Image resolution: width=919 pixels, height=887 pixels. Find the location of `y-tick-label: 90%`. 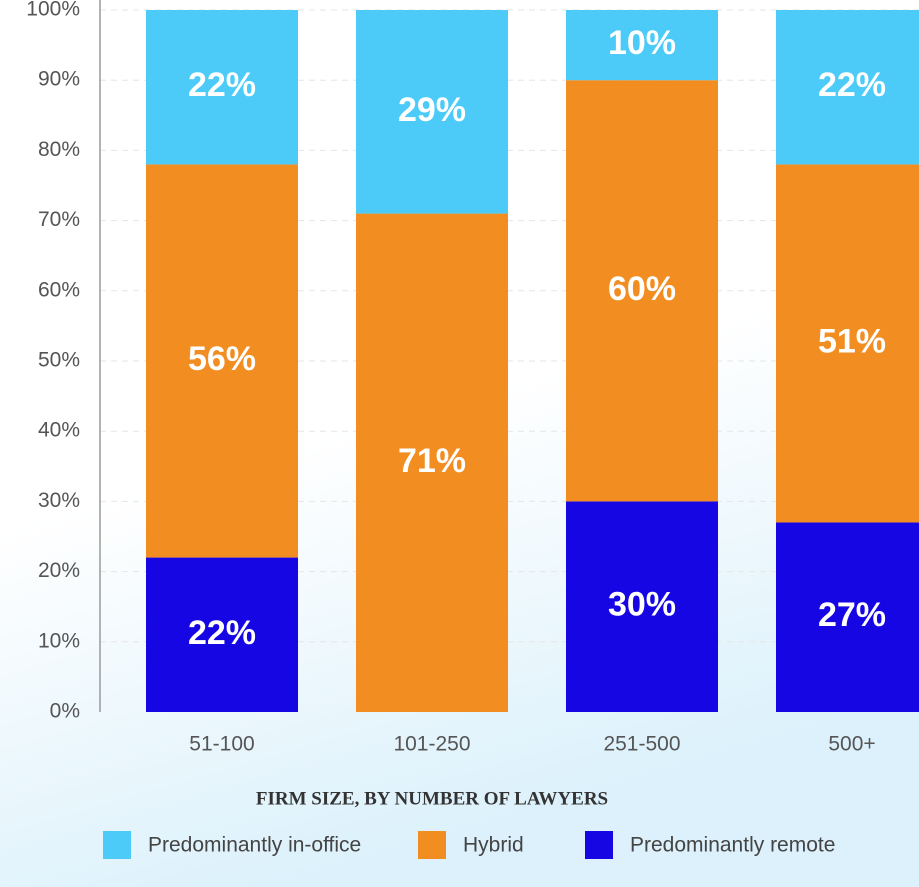

y-tick-label: 90% is located at coordinates (59, 79).